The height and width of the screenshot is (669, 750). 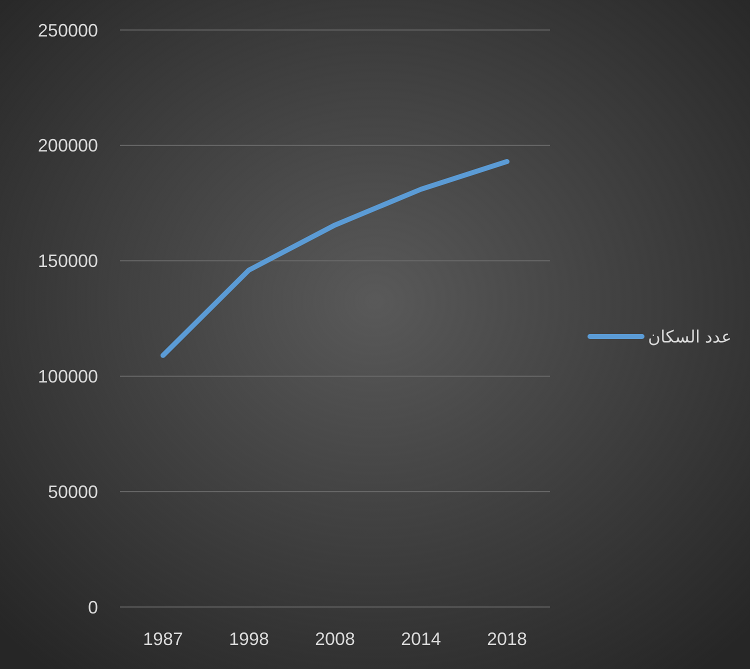 What do you see at coordinates (68, 261) in the screenshot?
I see `y-tick-label: 150000` at bounding box center [68, 261].